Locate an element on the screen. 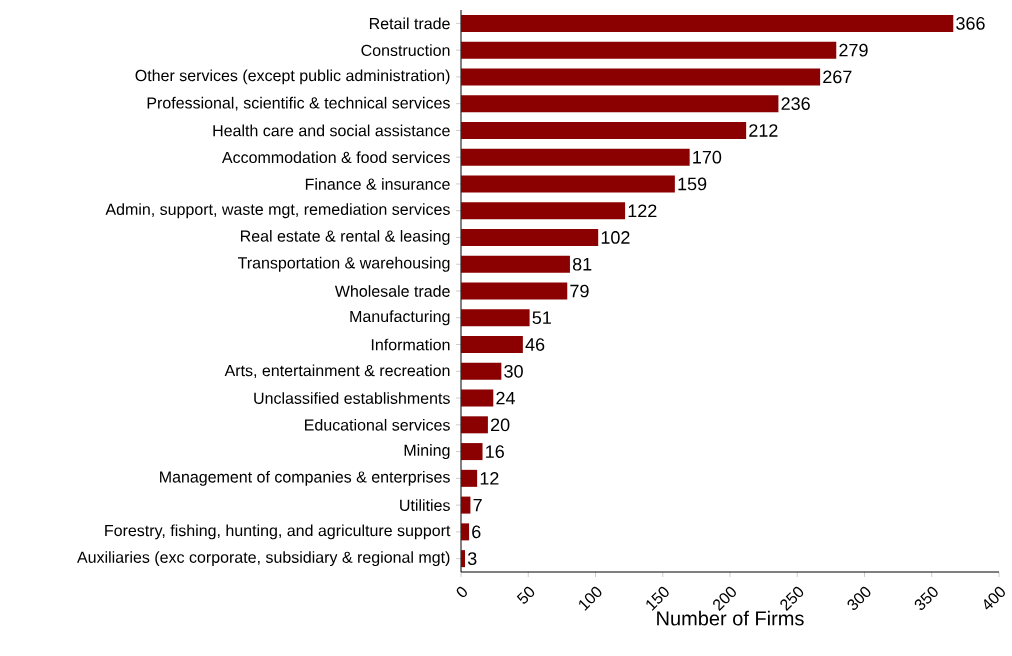  x-tick-label: 50 is located at coordinates (525, 595).